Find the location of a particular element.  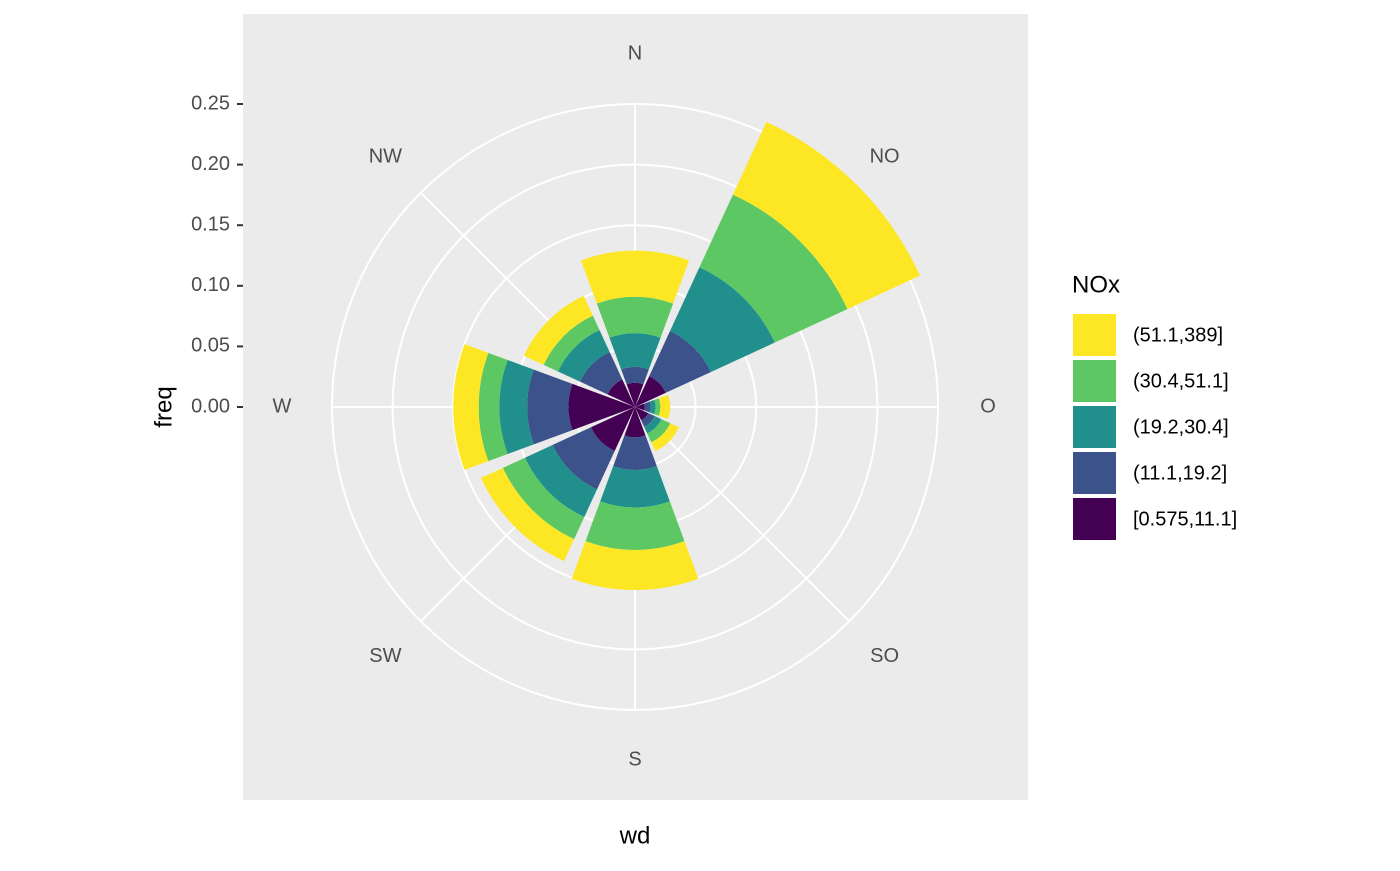

x-axis-title: wd is located at coordinates (635, 835).